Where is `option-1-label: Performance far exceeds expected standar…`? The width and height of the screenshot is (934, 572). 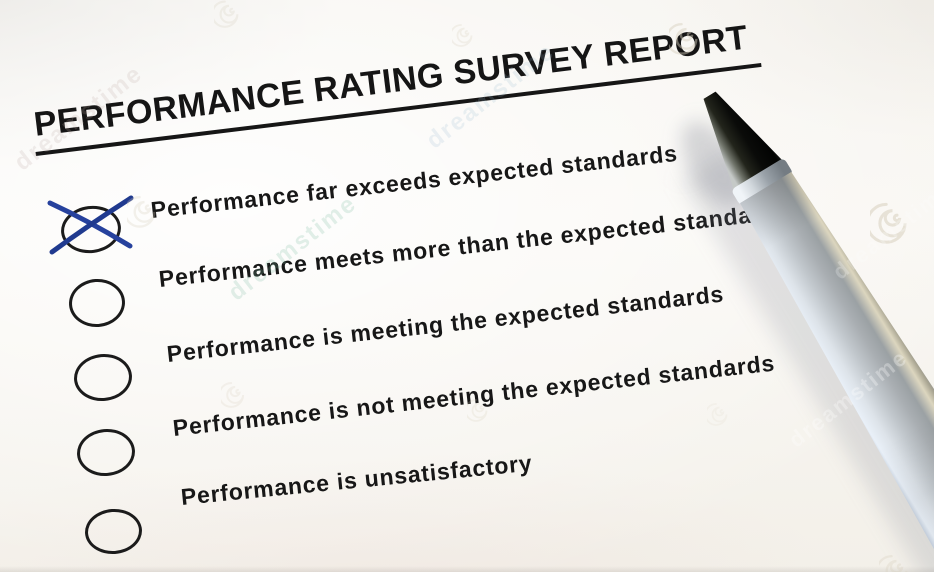
option-1-label: Performance far exceeds expected standar… is located at coordinates (414, 181).